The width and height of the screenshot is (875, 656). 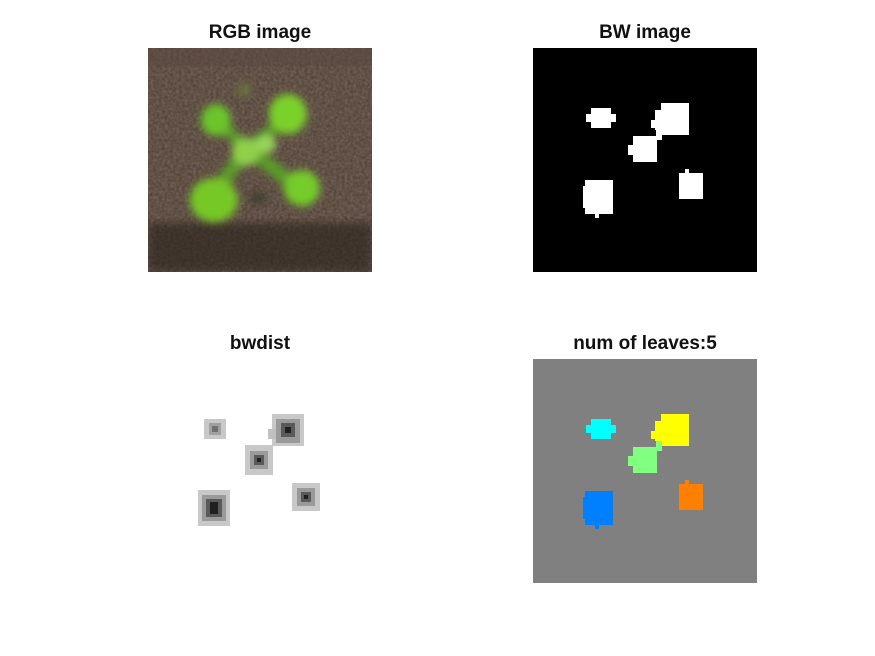 What do you see at coordinates (645, 343) in the screenshot?
I see `panel-title-leaf-count: num of leaves:5` at bounding box center [645, 343].